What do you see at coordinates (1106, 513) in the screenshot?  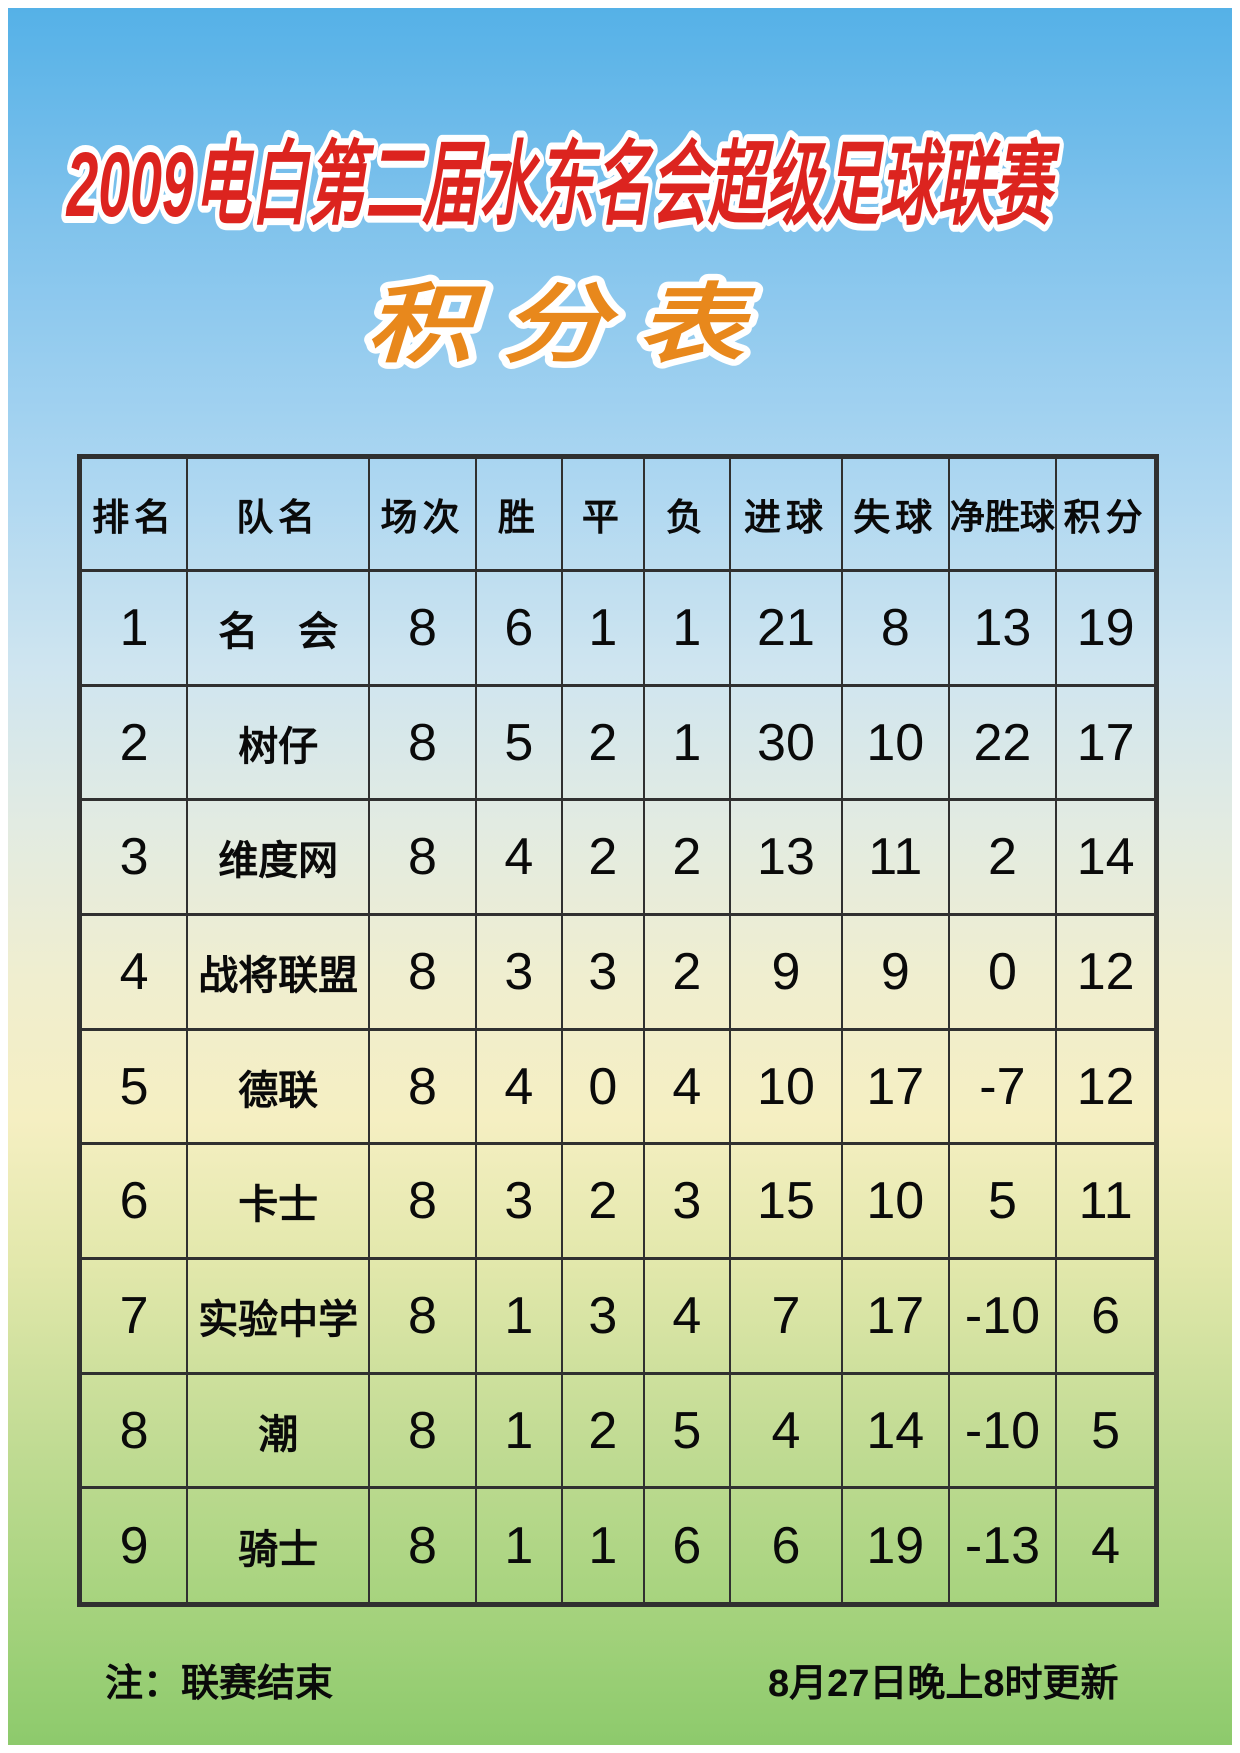 I see `column-header: 积分` at bounding box center [1106, 513].